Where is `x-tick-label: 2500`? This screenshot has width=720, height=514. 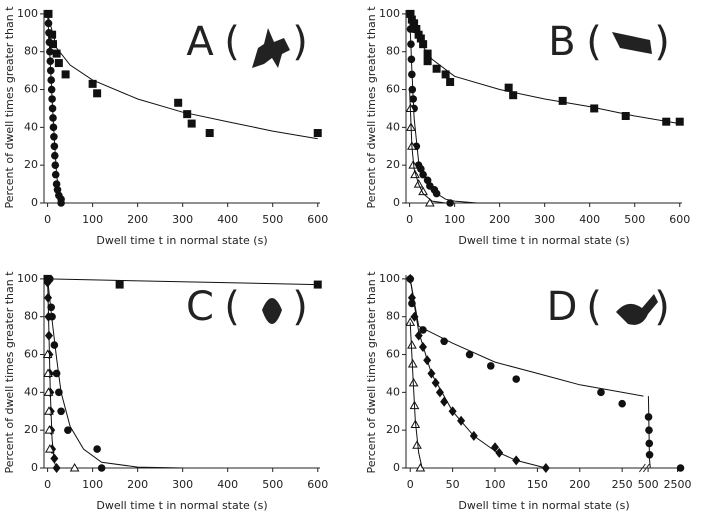
x-tick-label: 2500 is located at coordinates (678, 484).